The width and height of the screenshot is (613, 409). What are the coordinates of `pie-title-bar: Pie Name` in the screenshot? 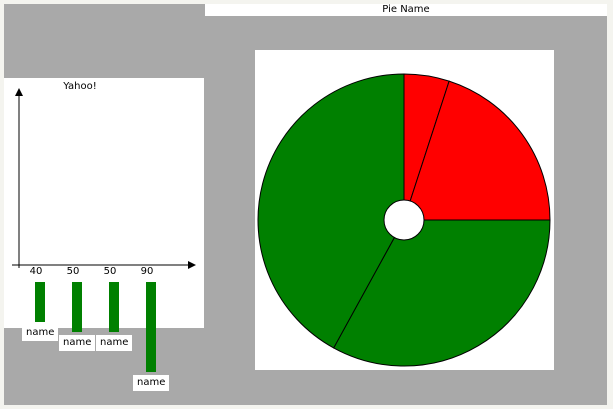 It's located at (406, 10).